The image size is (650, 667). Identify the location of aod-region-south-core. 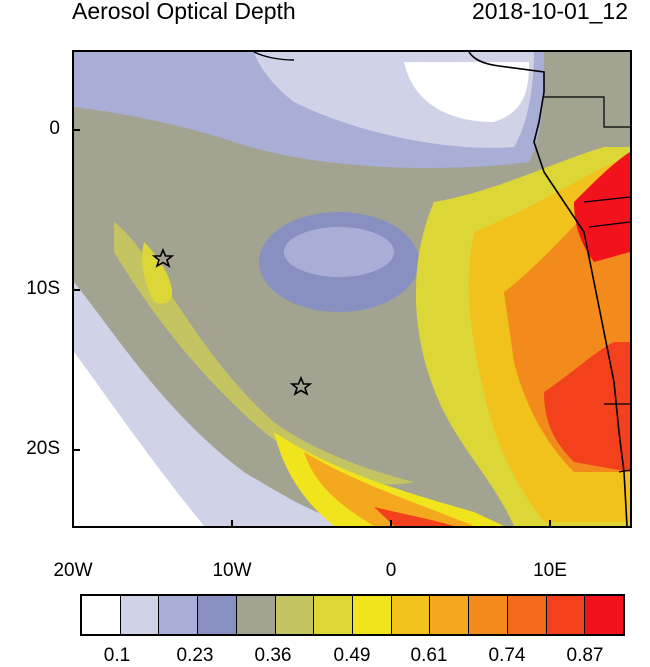
(389, 489).